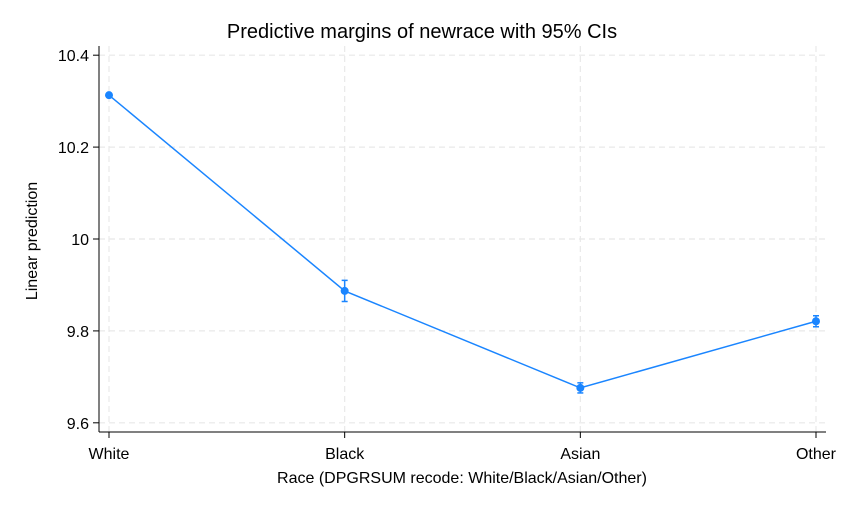  What do you see at coordinates (32, 241) in the screenshot?
I see `y-axis-label: Linear prediction` at bounding box center [32, 241].